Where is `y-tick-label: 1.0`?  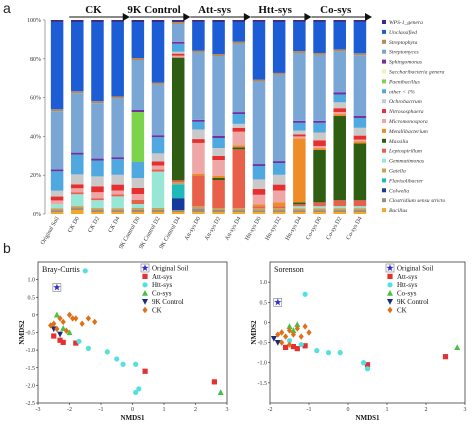 y-tick-label: 1.0 is located at coordinates (264, 283).